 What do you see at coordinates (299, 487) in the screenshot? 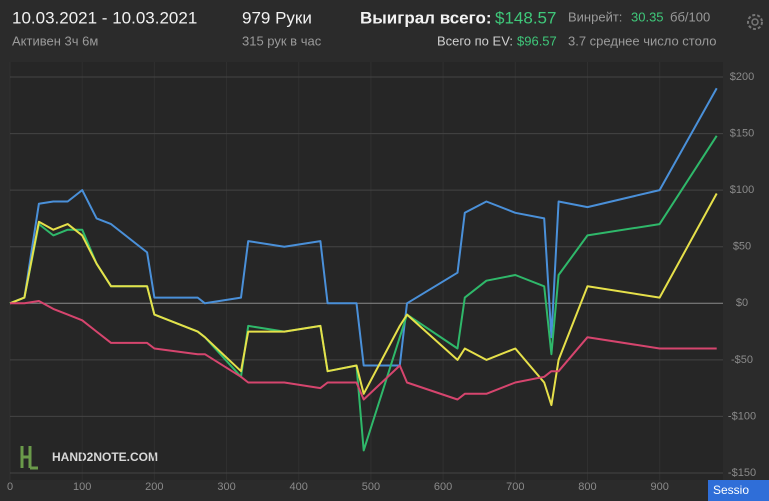
I see `x-tick-label: 400` at bounding box center [299, 487].